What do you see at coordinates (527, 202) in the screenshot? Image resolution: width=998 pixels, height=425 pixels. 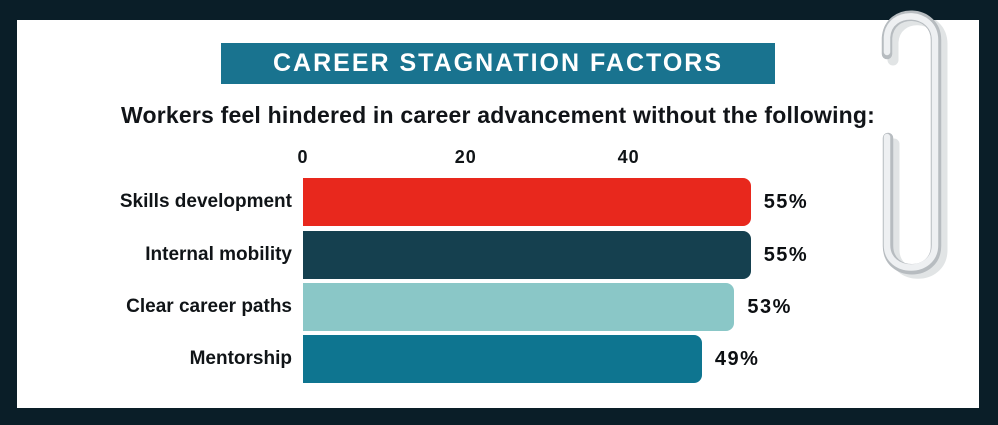 I see `bar-skills-development` at bounding box center [527, 202].